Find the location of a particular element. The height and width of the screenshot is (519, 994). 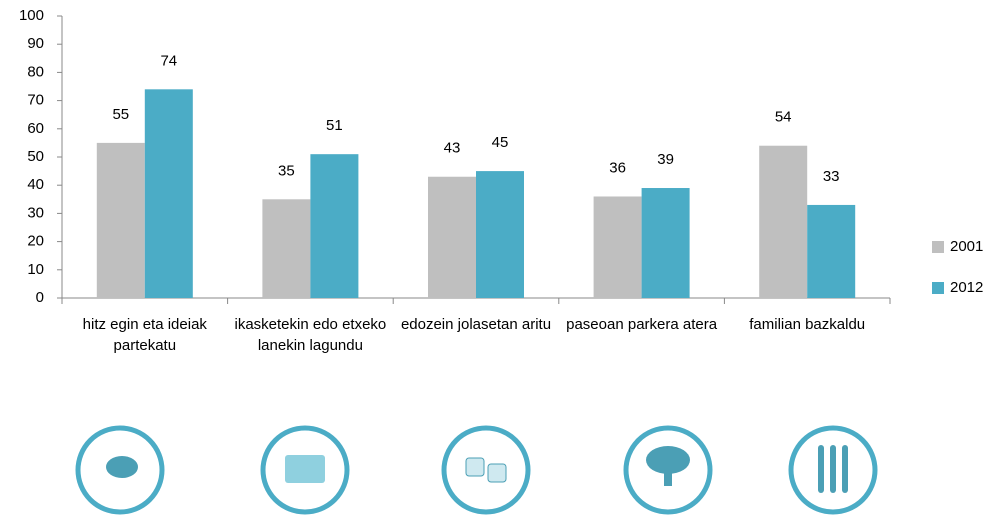

y-tick-label: 0 is located at coordinates (40, 297).